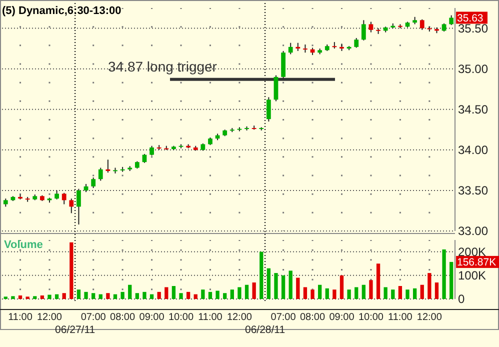  What do you see at coordinates (473, 69) in the screenshot?
I see `y-tick-label: 35.00` at bounding box center [473, 69].